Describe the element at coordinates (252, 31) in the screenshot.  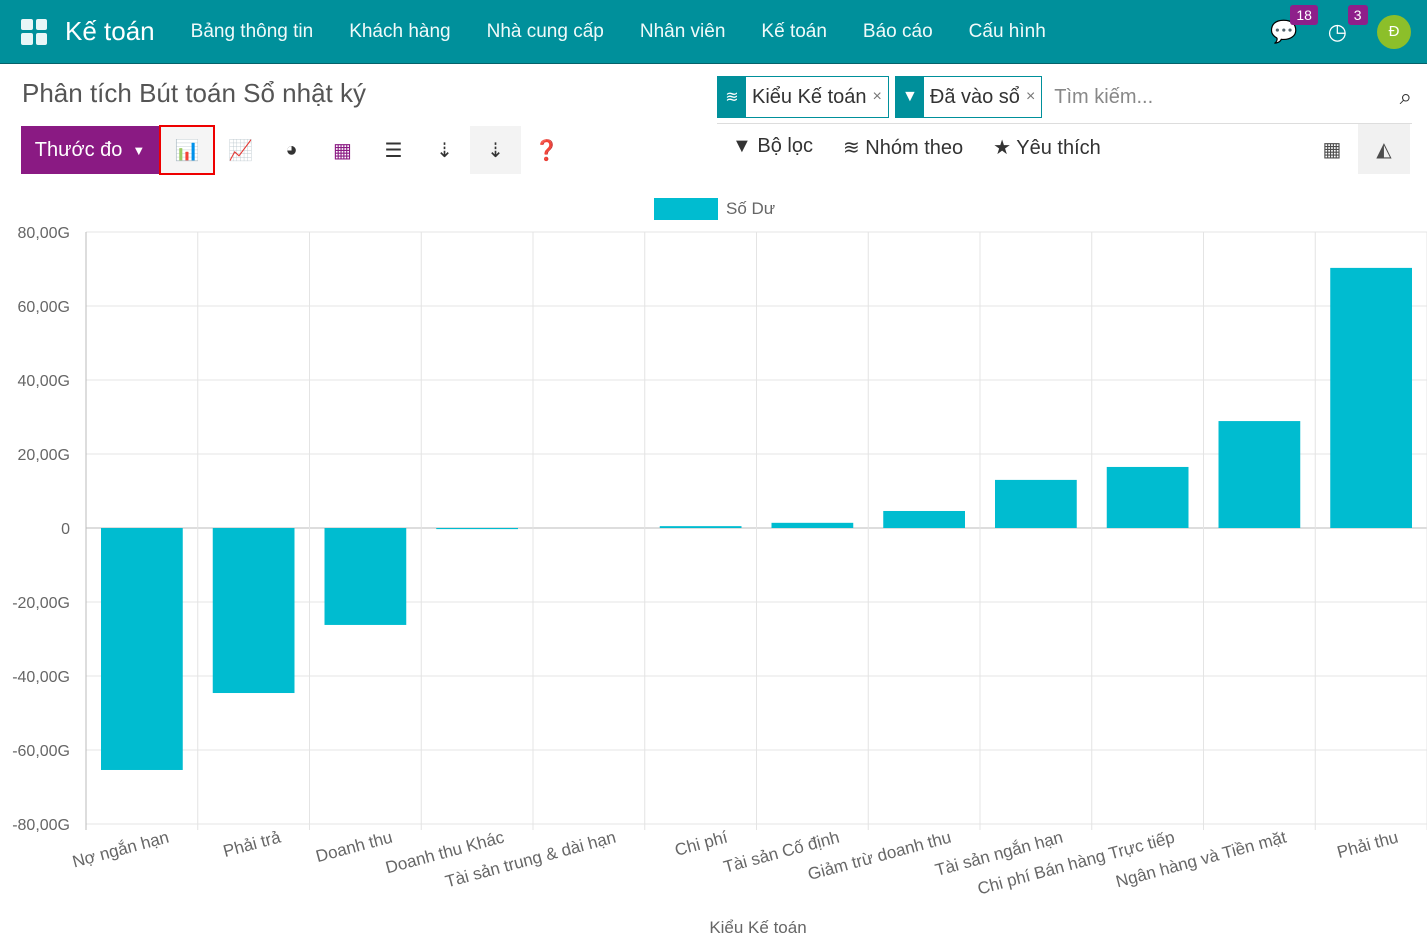
I see `menu-dashboard: Bảng thông tin` at that location.